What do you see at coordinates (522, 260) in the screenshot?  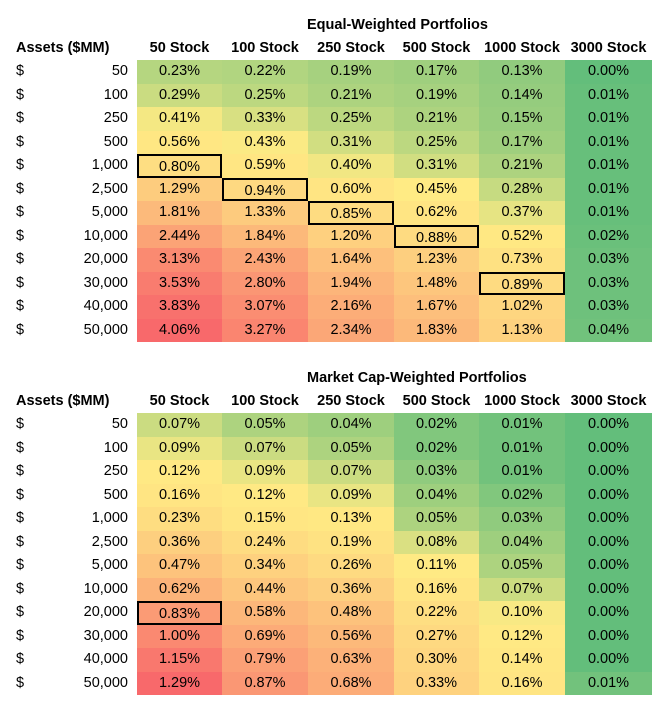 I see `heatmap-cell: 0.73%` at bounding box center [522, 260].